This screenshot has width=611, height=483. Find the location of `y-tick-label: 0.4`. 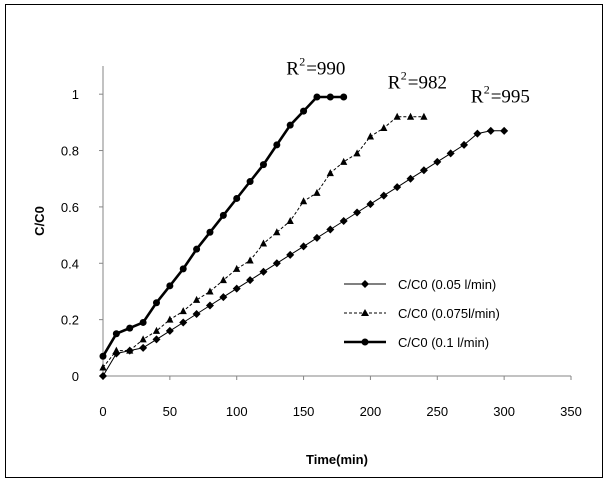

y-tick-label: 0.4 is located at coordinates (70, 263).